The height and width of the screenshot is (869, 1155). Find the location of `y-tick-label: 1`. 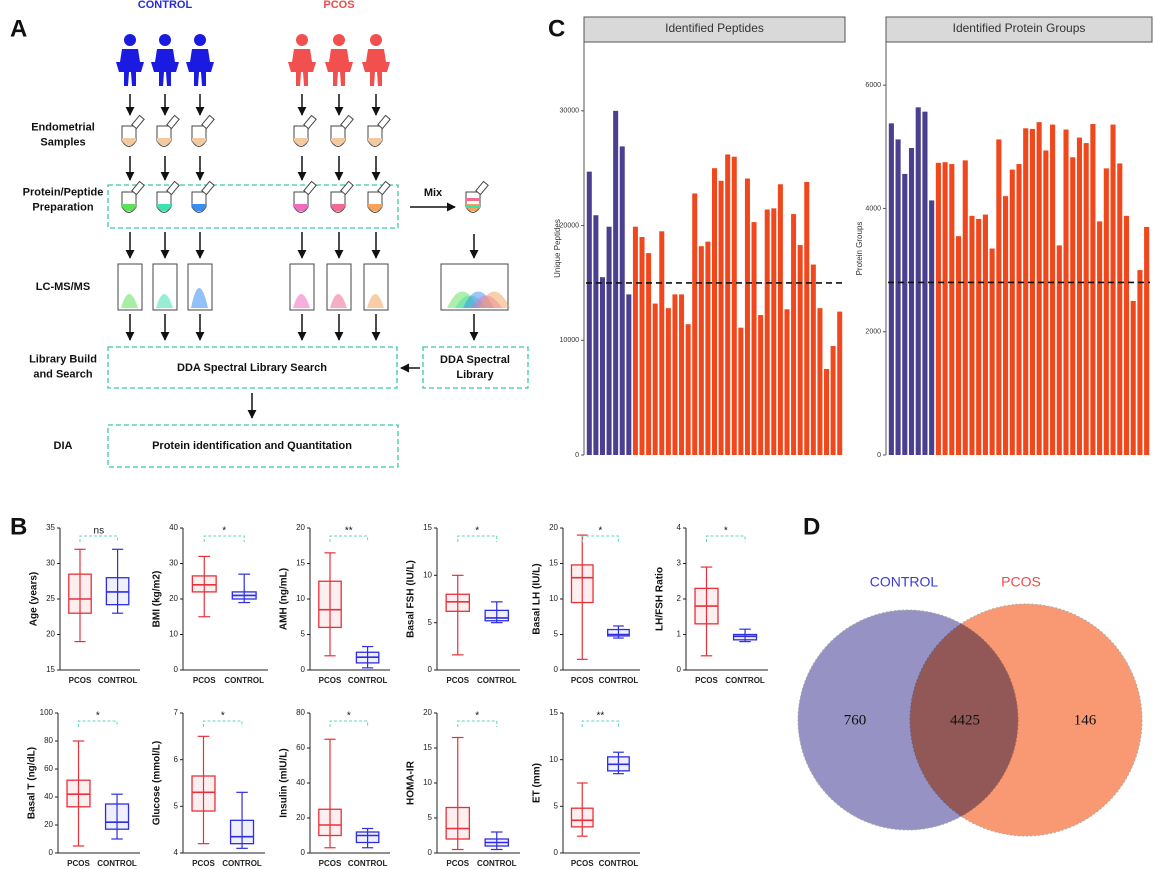

y-tick-label: 1 is located at coordinates (679, 634).